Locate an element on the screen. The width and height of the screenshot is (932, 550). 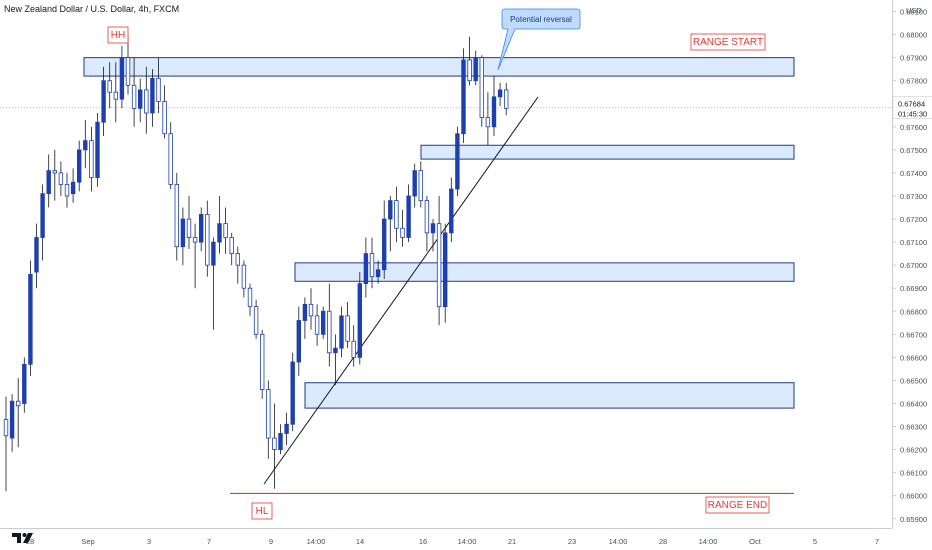
time-tick-label: Oct is located at coordinates (755, 541).